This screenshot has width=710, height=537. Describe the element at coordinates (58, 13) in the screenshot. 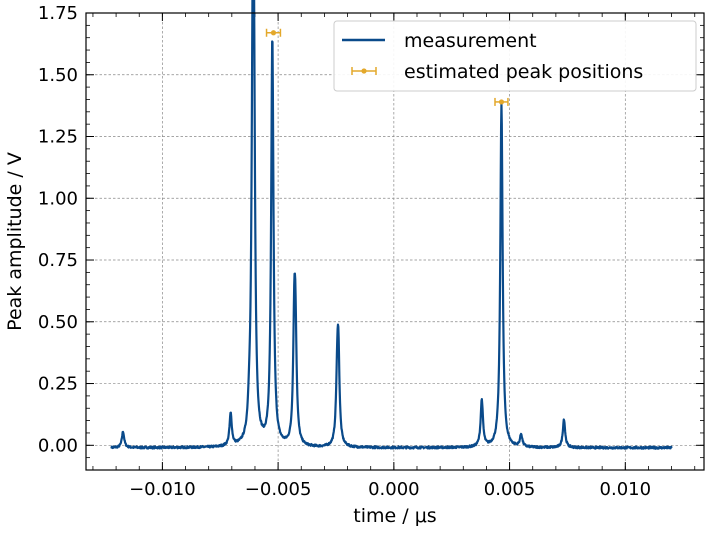

I see `y-tick-label: 1.75` at that location.